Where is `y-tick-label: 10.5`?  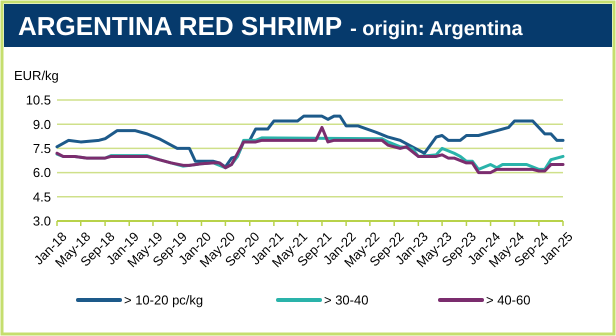
y-tick-label: 10.5 is located at coordinates (38, 100).